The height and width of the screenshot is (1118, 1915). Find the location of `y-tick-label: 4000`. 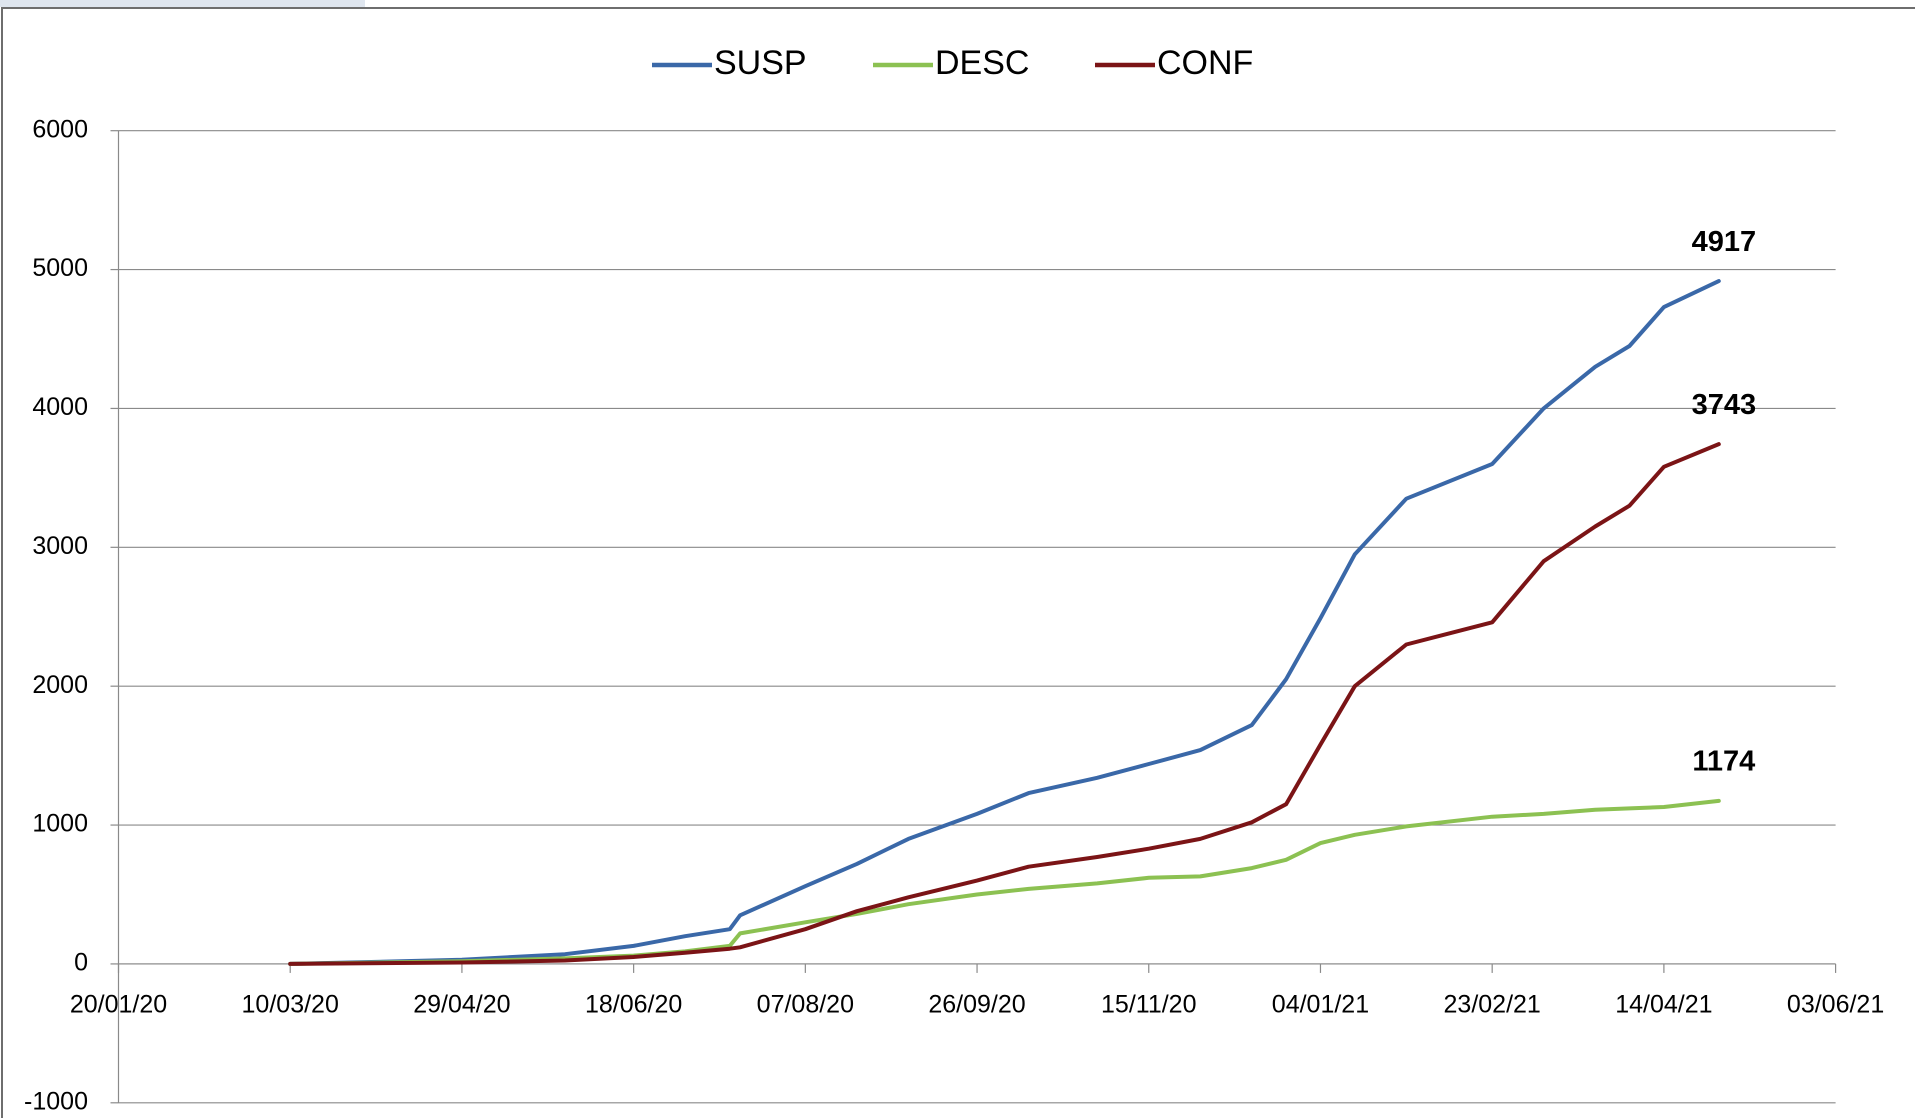

y-tick-label: 4000 is located at coordinates (60, 407).